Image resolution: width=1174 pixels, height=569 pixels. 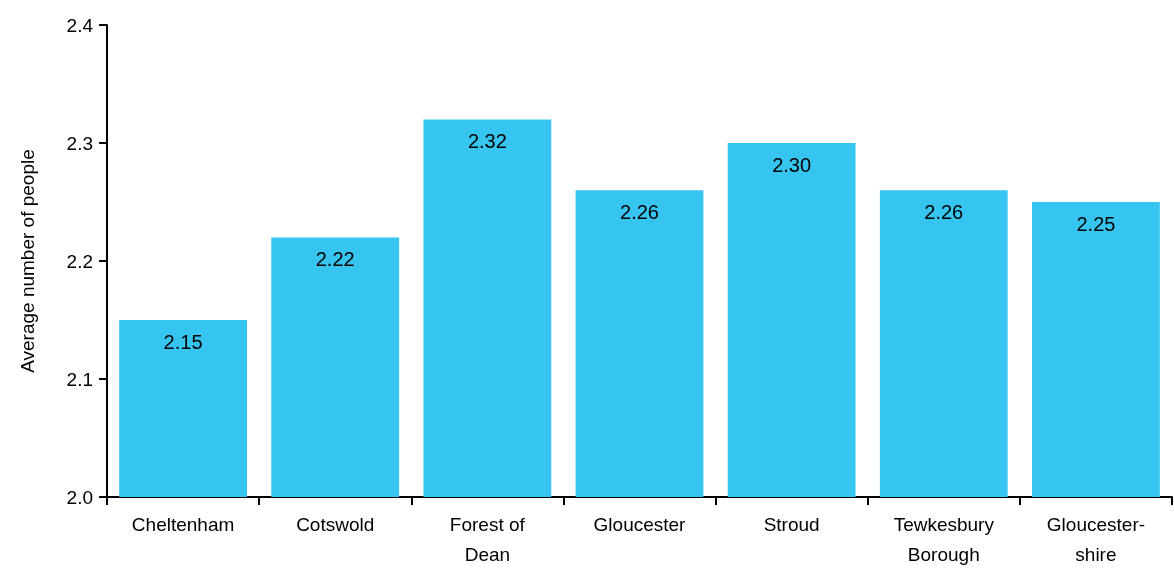 I want to click on x-tick-label: Gloucester-shire, so click(x=1096, y=539).